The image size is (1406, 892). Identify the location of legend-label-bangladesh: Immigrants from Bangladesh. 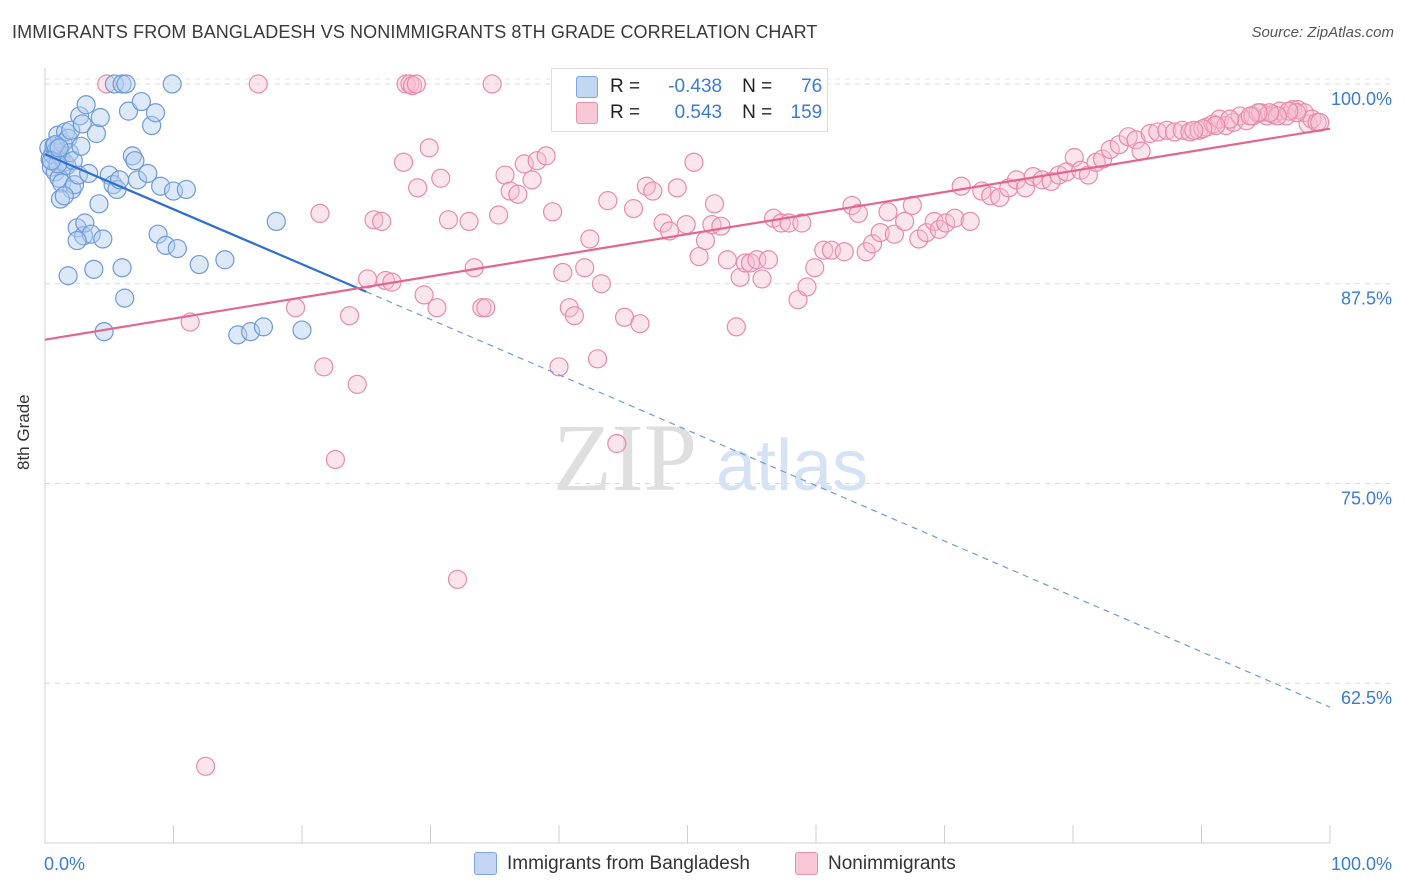
(628, 863).